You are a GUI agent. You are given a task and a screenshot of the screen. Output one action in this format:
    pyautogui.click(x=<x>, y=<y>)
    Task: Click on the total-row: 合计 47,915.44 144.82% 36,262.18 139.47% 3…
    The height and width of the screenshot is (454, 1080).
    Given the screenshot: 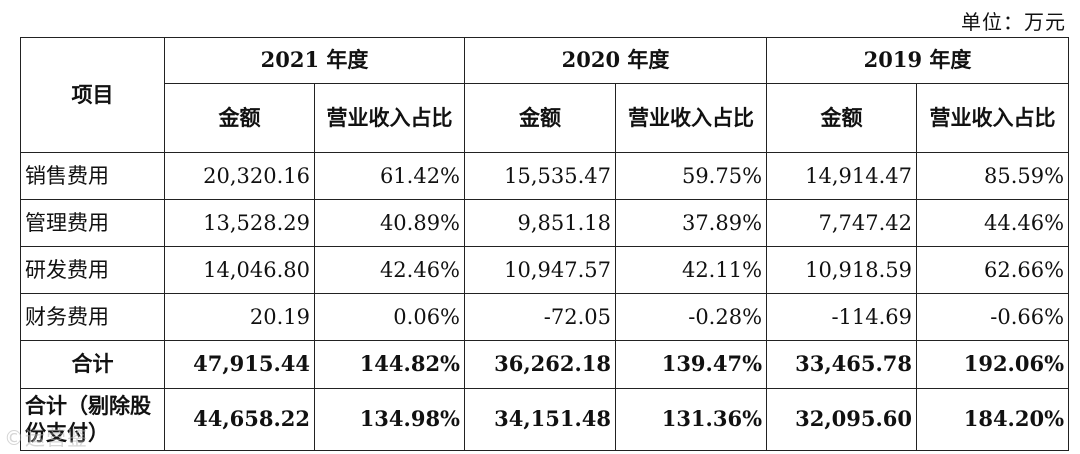 What is the action you would take?
    pyautogui.click(x=545, y=364)
    